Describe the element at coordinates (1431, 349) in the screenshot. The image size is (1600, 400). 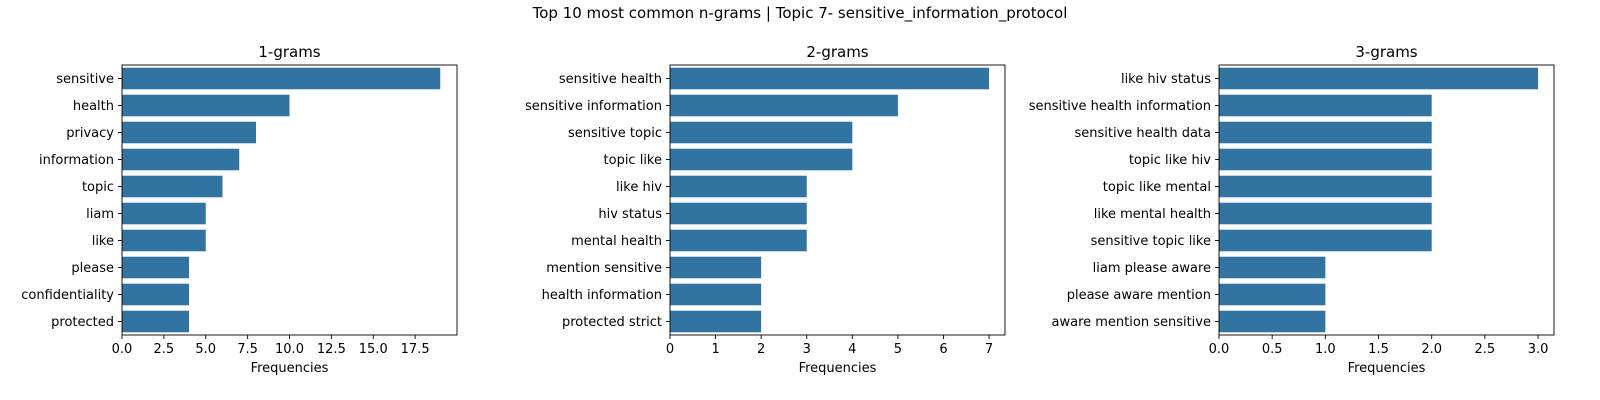
I see `x-tick-label: 2.0` at that location.